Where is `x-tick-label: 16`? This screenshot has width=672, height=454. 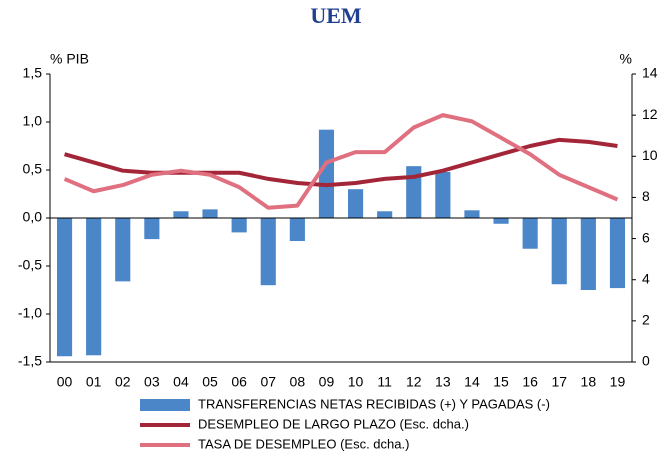 x-tick-label: 16 is located at coordinates (530, 382).